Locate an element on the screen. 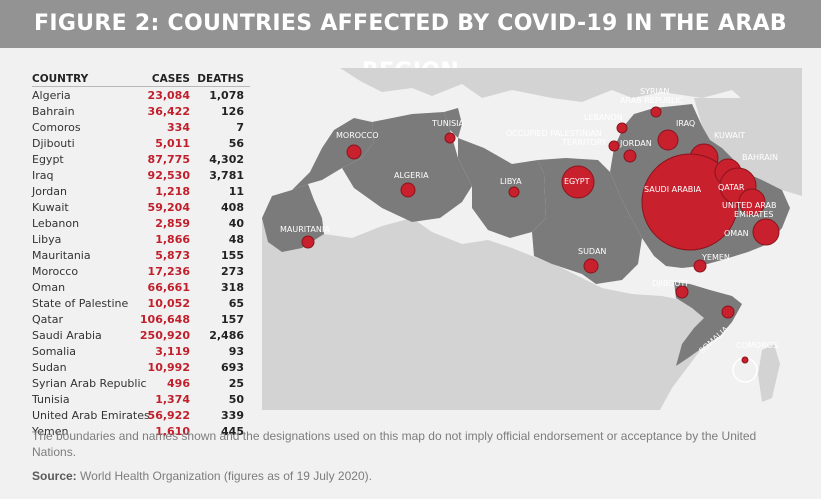 Image resolution: width=821 pixels, height=499 pixels. cell-deaths: 155 is located at coordinates (232, 255).